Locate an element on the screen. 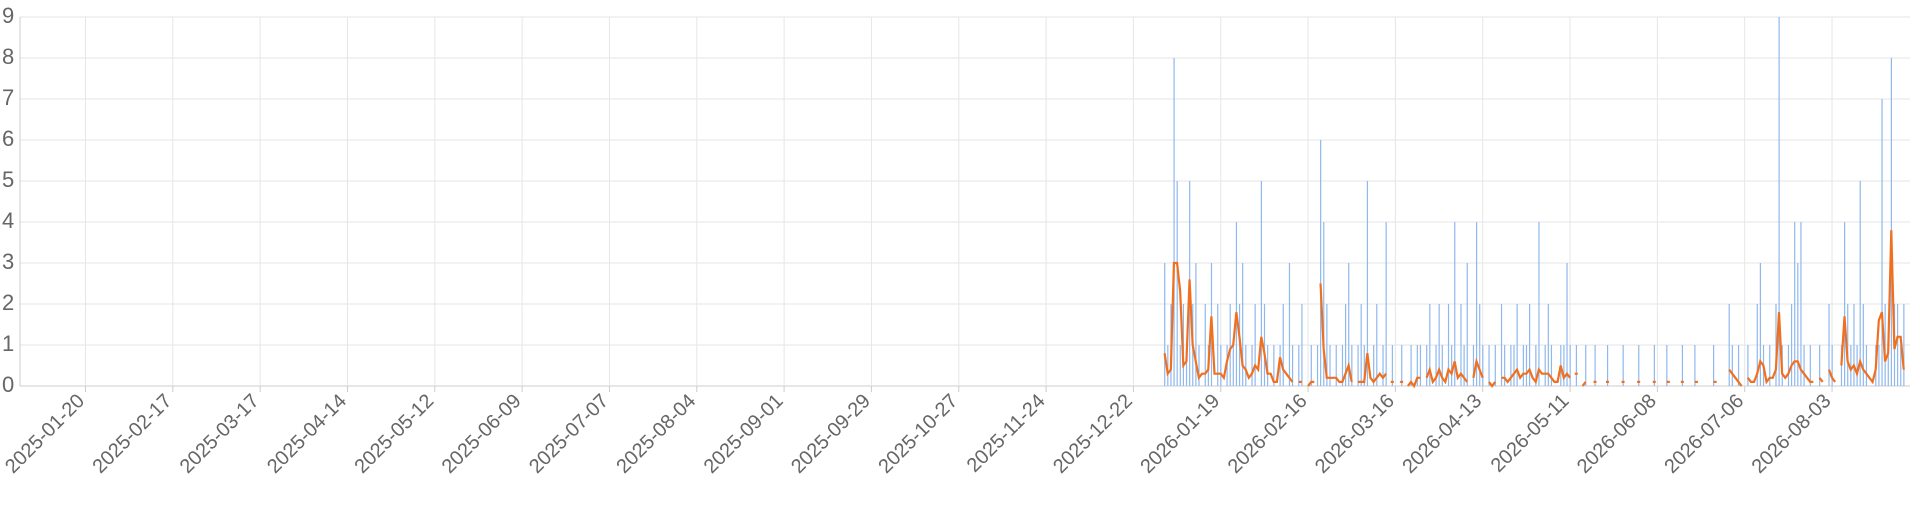 This screenshot has height=512, width=1920. x-tick-label: 2025-04-14 is located at coordinates (307, 434).